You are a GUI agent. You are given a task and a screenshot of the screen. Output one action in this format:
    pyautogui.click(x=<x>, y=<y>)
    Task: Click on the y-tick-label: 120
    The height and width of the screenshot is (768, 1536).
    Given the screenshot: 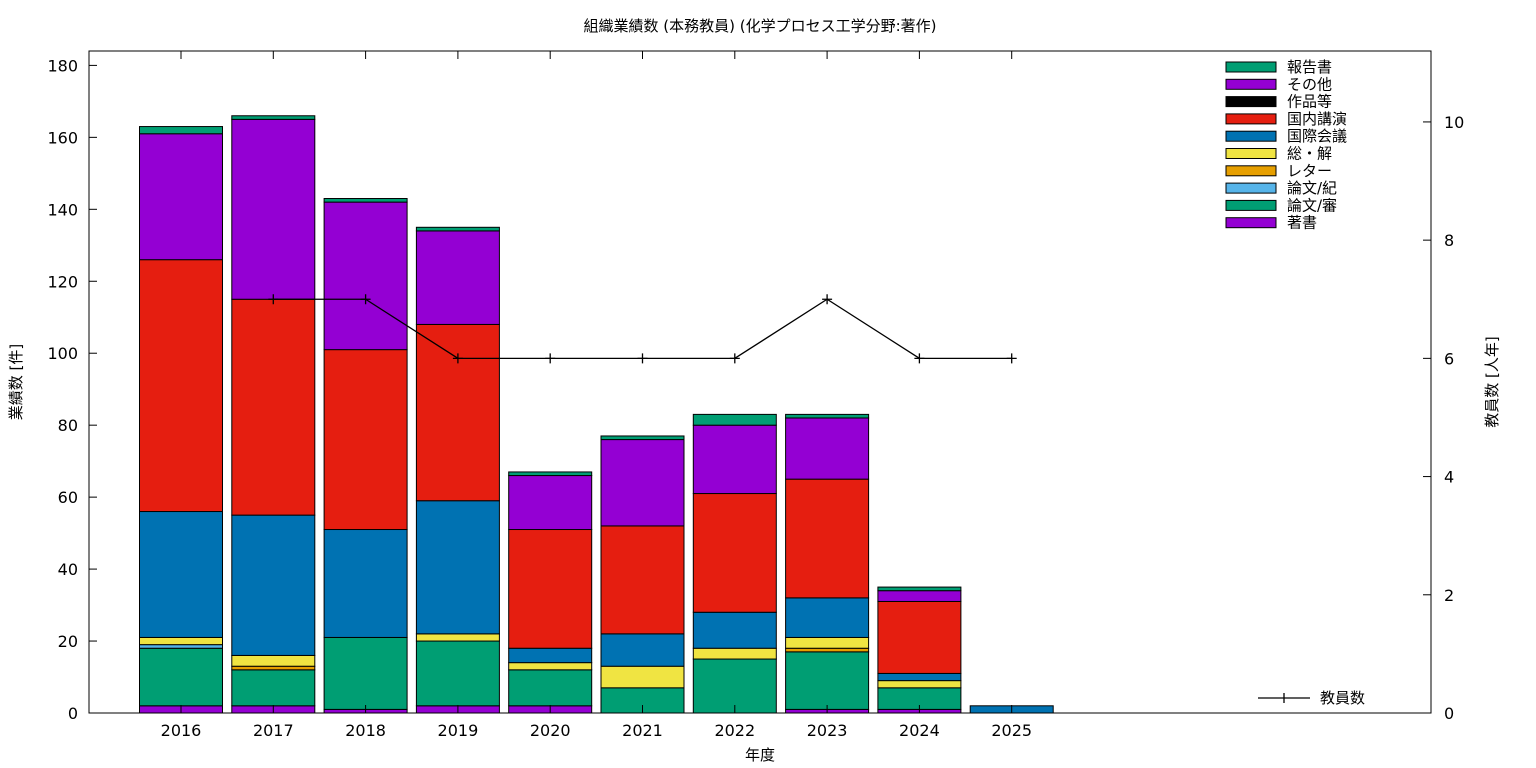 What is the action you would take?
    pyautogui.click(x=62, y=281)
    